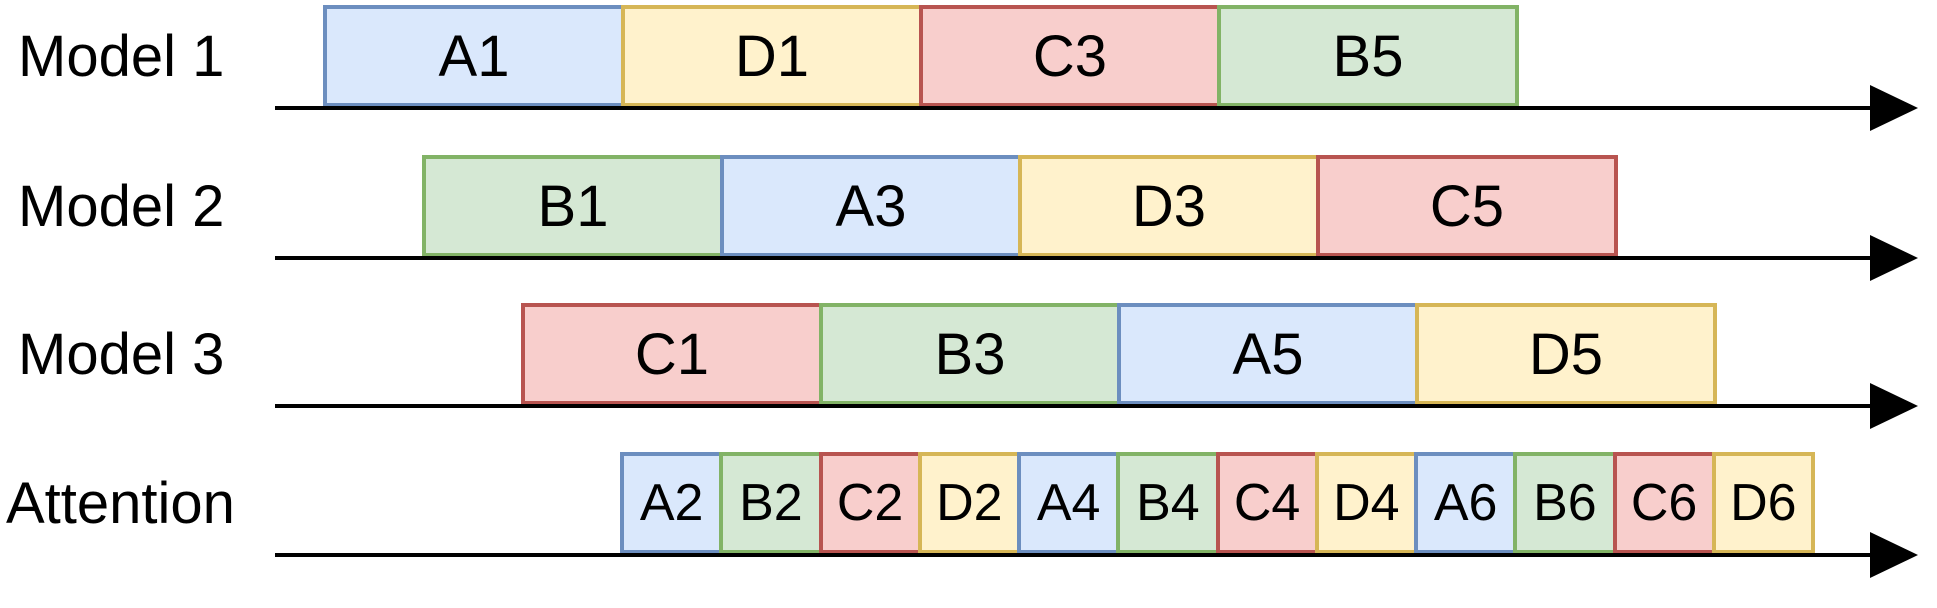  Describe the element at coordinates (1763, 503) in the screenshot. I see `task-block: D6` at that location.